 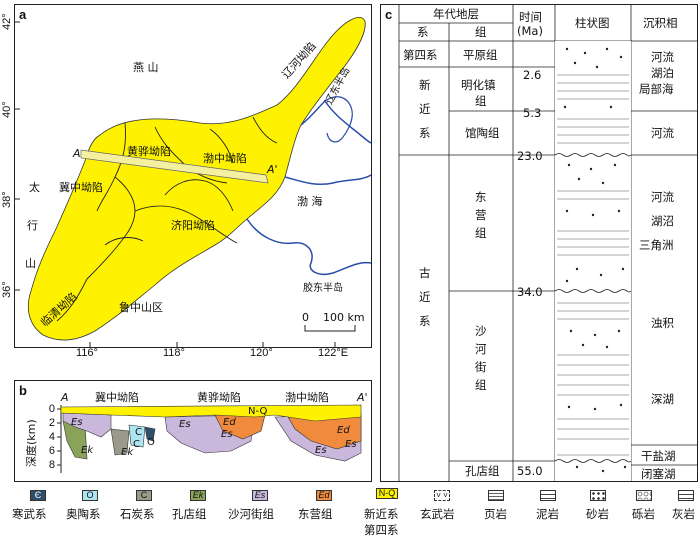 What do you see at coordinates (662, 323) in the screenshot?
I see `facies-4: 浊积` at bounding box center [662, 323].